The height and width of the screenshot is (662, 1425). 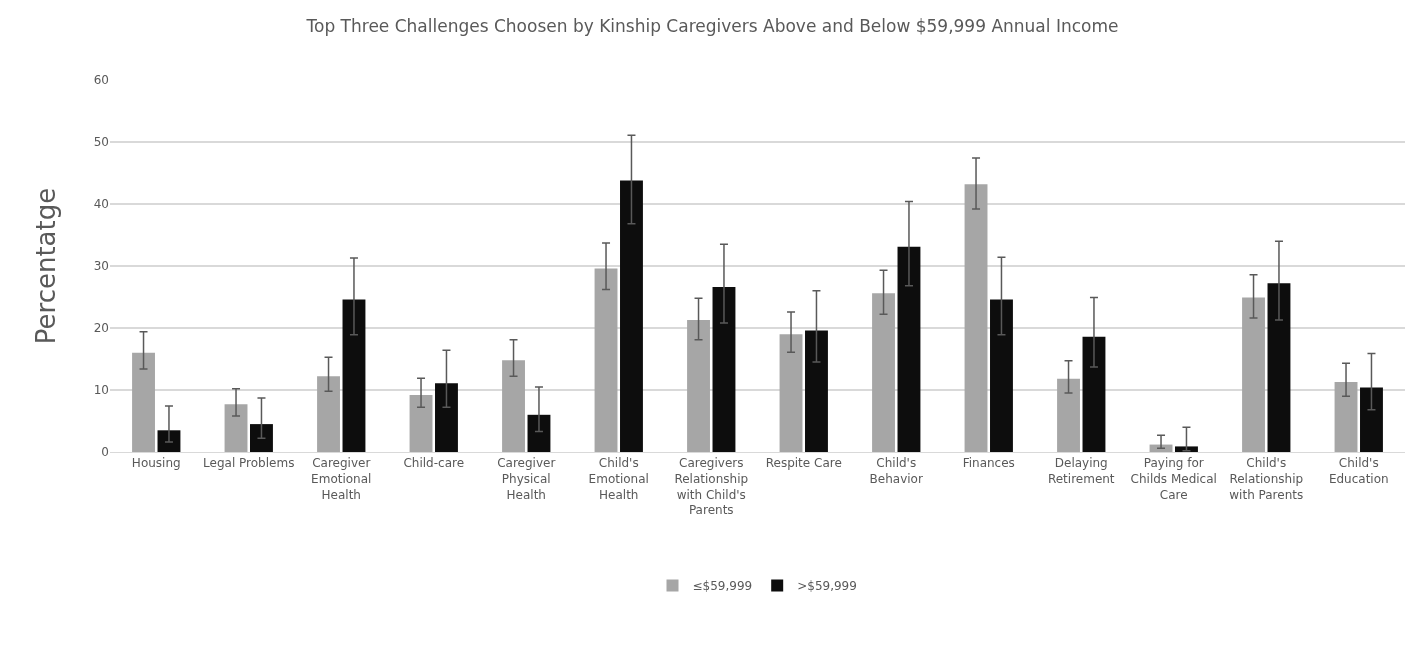 I want to click on legend-label: >$59,999, so click(x=827, y=586).